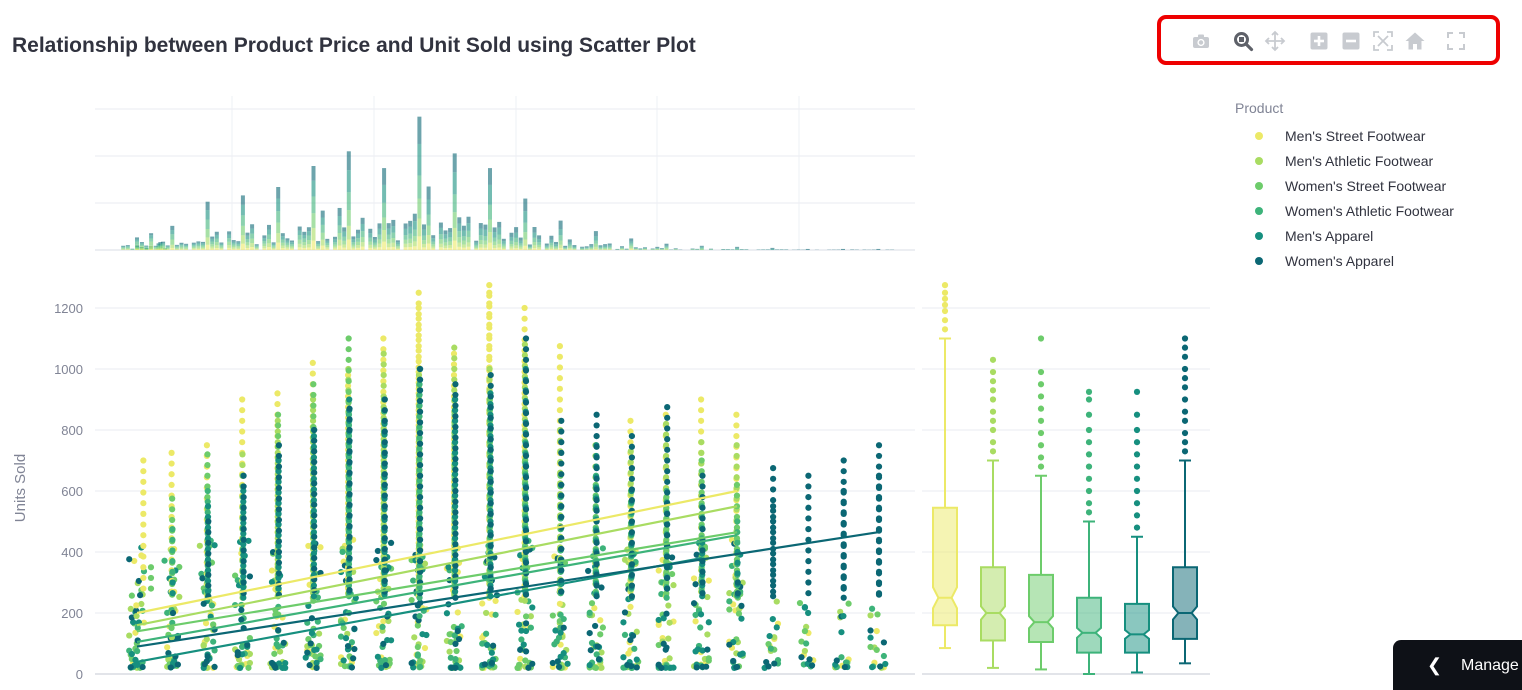  Describe the element at coordinates (1383, 41) in the screenshot. I see `autoscale-icon` at that location.